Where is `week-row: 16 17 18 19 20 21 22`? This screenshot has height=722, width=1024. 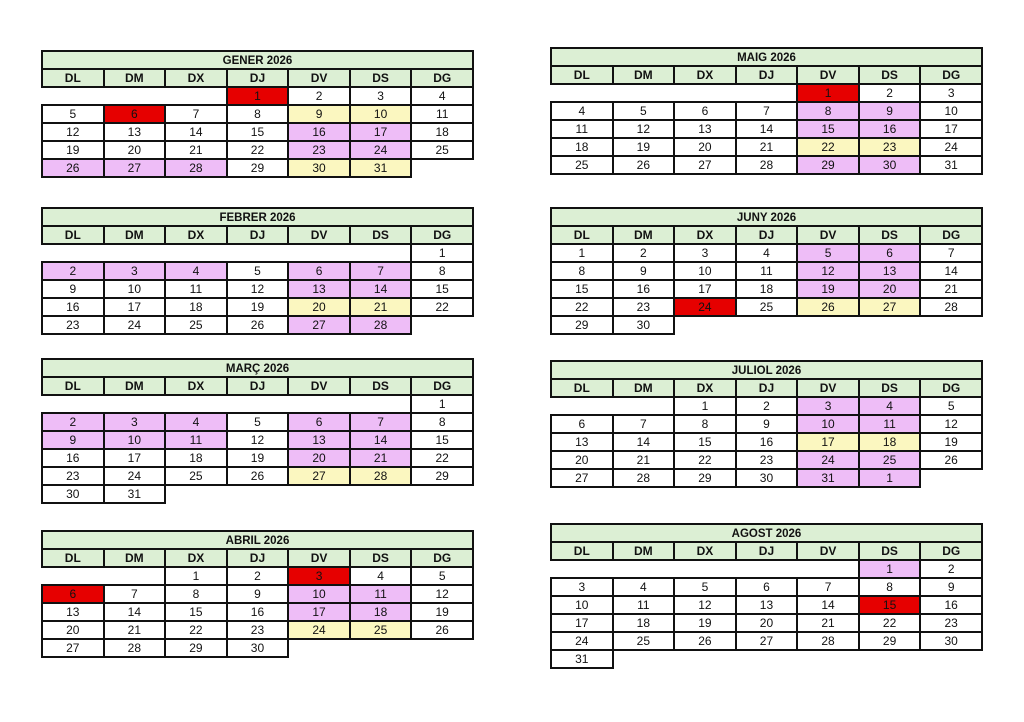 week-row: 16 17 18 19 20 21 22 is located at coordinates (257, 458).